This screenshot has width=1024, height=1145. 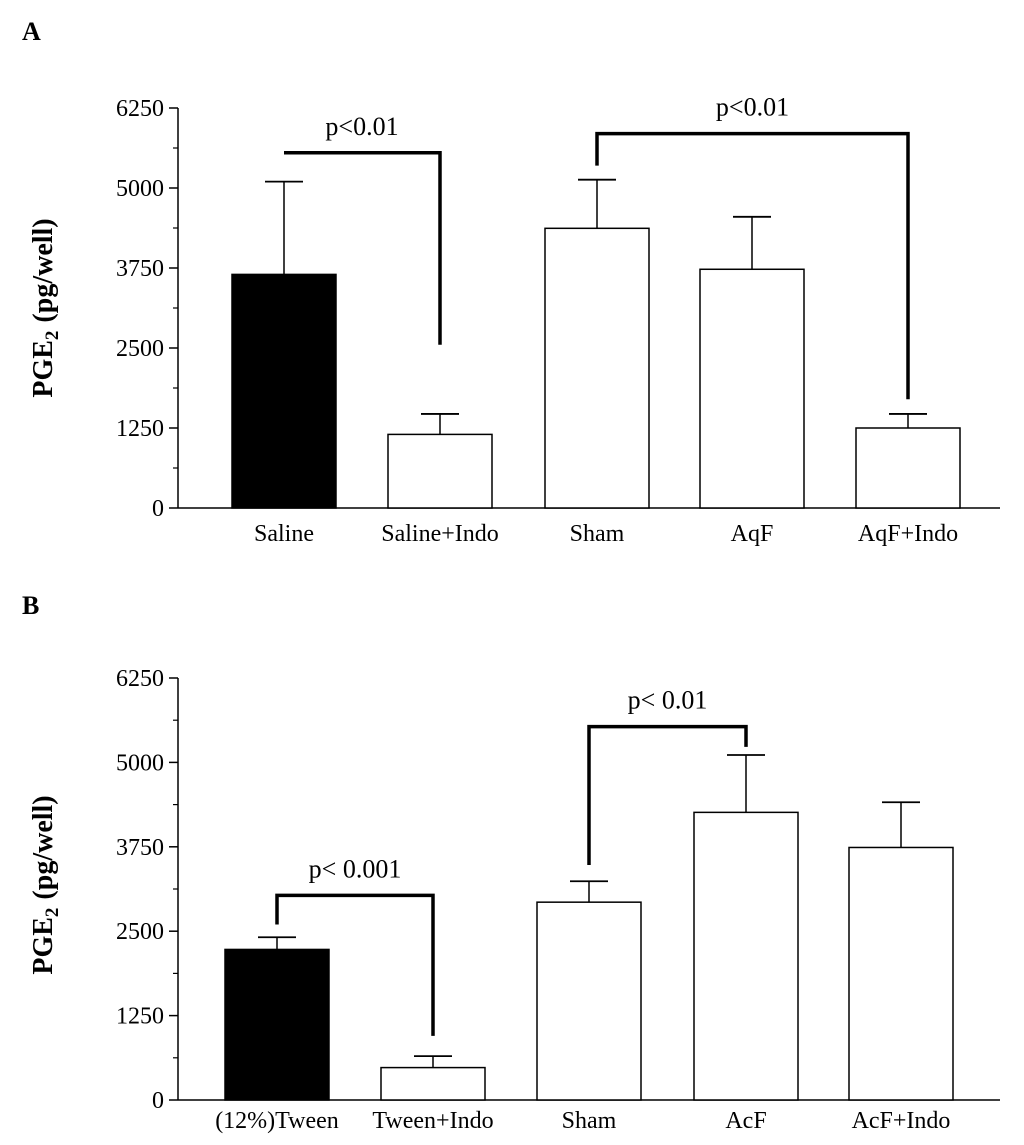 I want to click on bar-tween-indo, so click(x=433, y=1083).